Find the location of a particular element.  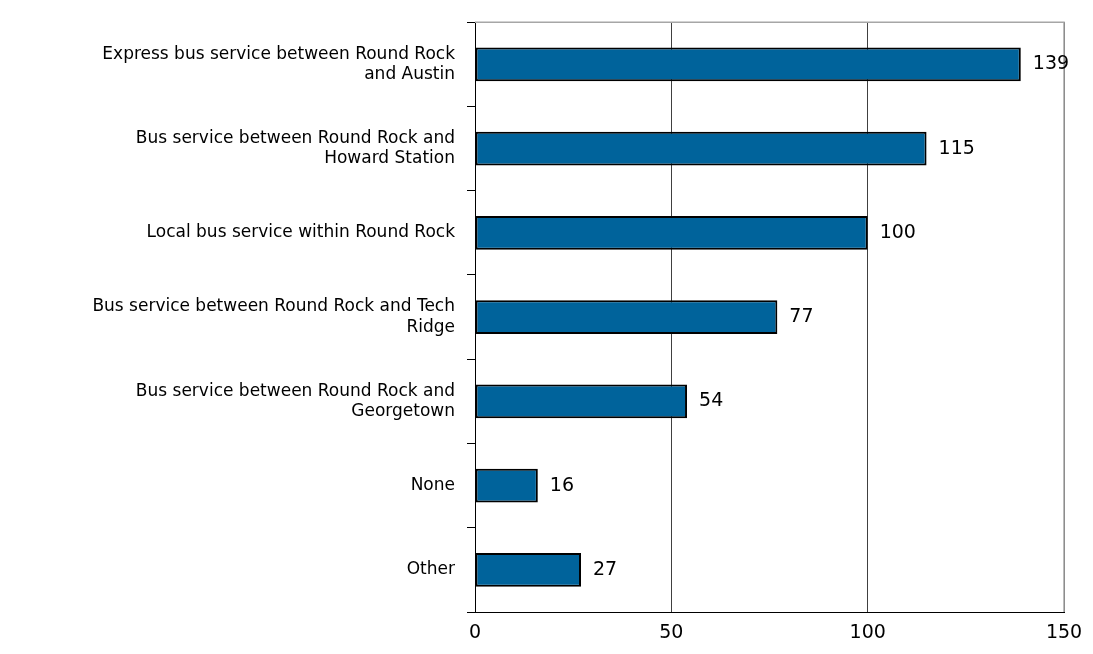

data-label: 77 is located at coordinates (801, 315).